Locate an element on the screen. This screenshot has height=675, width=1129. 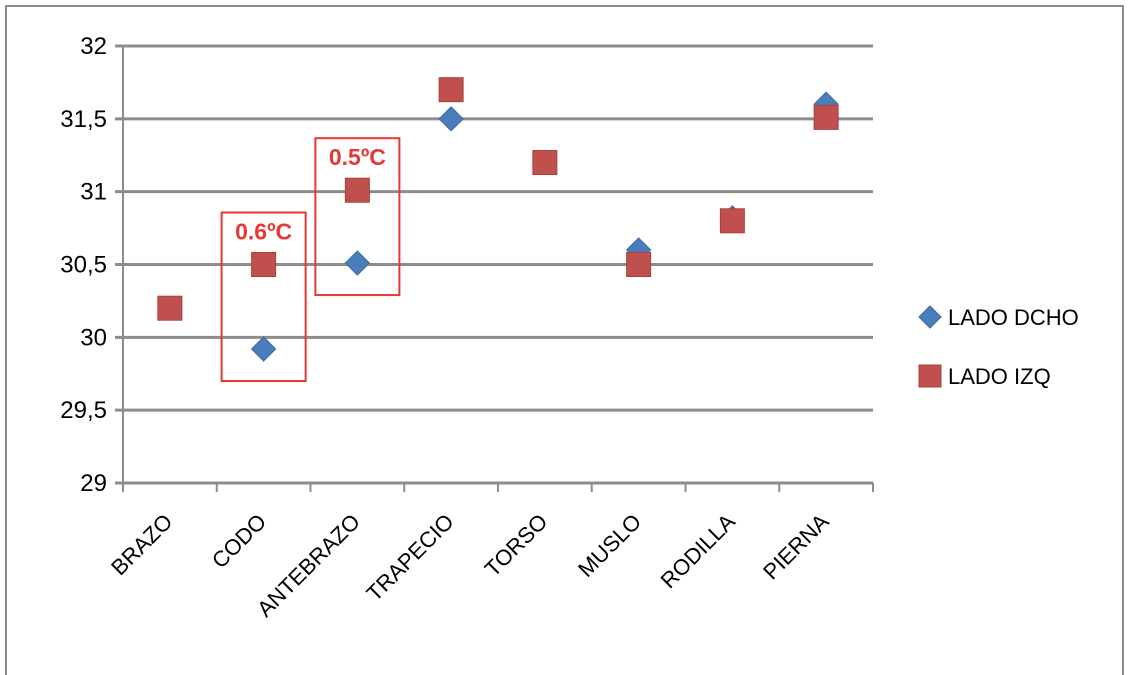
legend: LADO DCHO LADO IZQ is located at coordinates (998, 347).